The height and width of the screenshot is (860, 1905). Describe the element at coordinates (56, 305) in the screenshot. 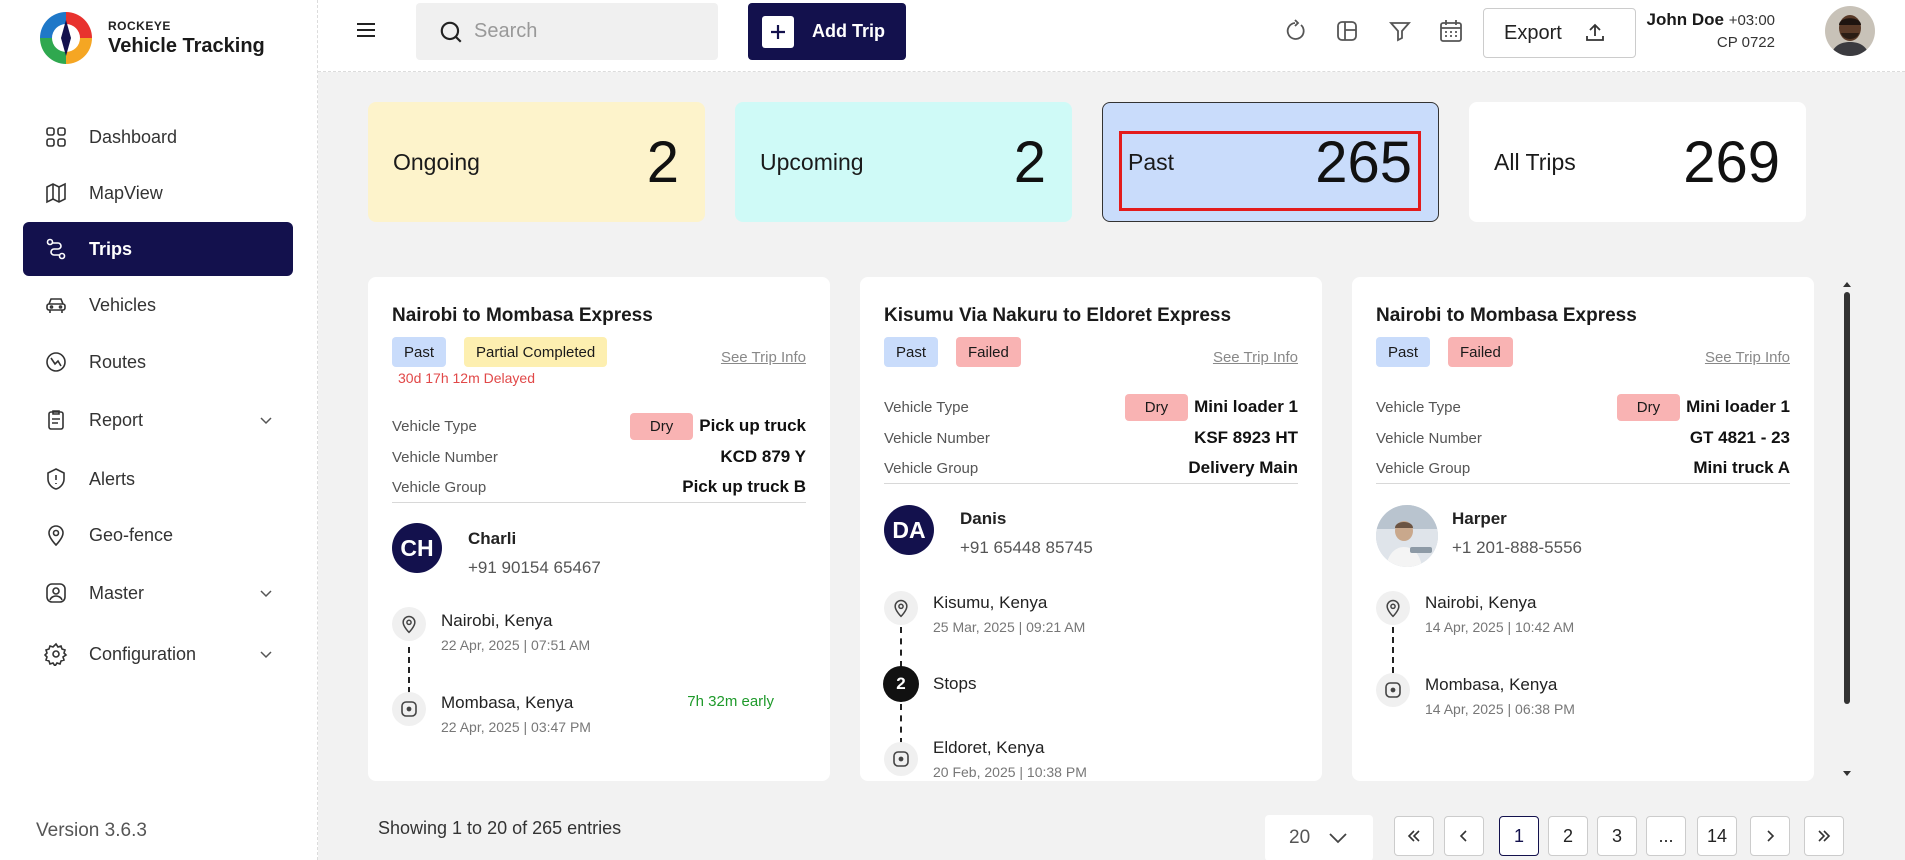

I see `car-icon` at that location.